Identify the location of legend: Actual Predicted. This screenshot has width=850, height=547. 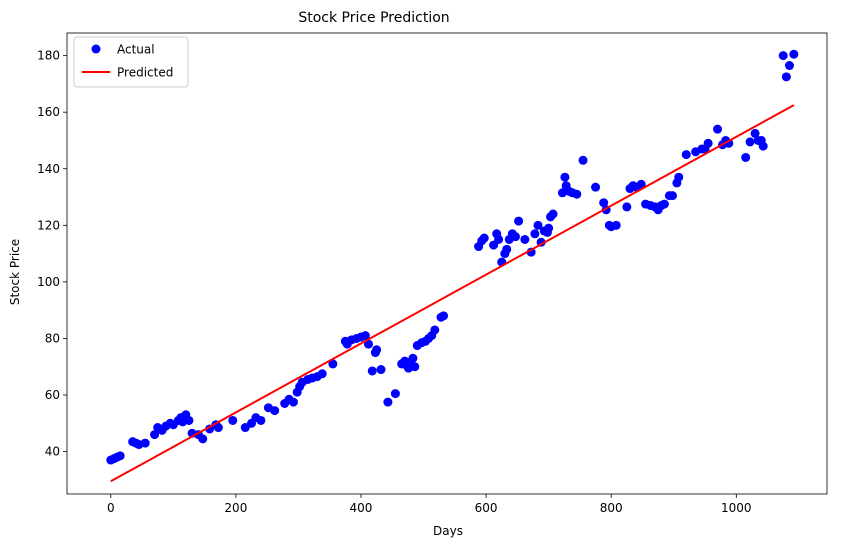
(131, 62).